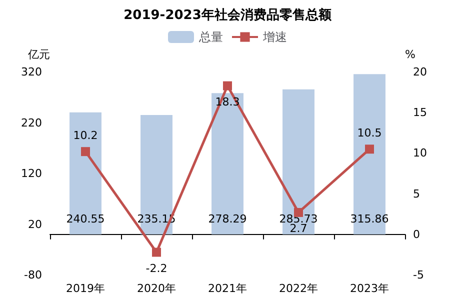  What do you see at coordinates (85, 288) in the screenshot?
I see `x-tick-label: 2019年` at bounding box center [85, 288].